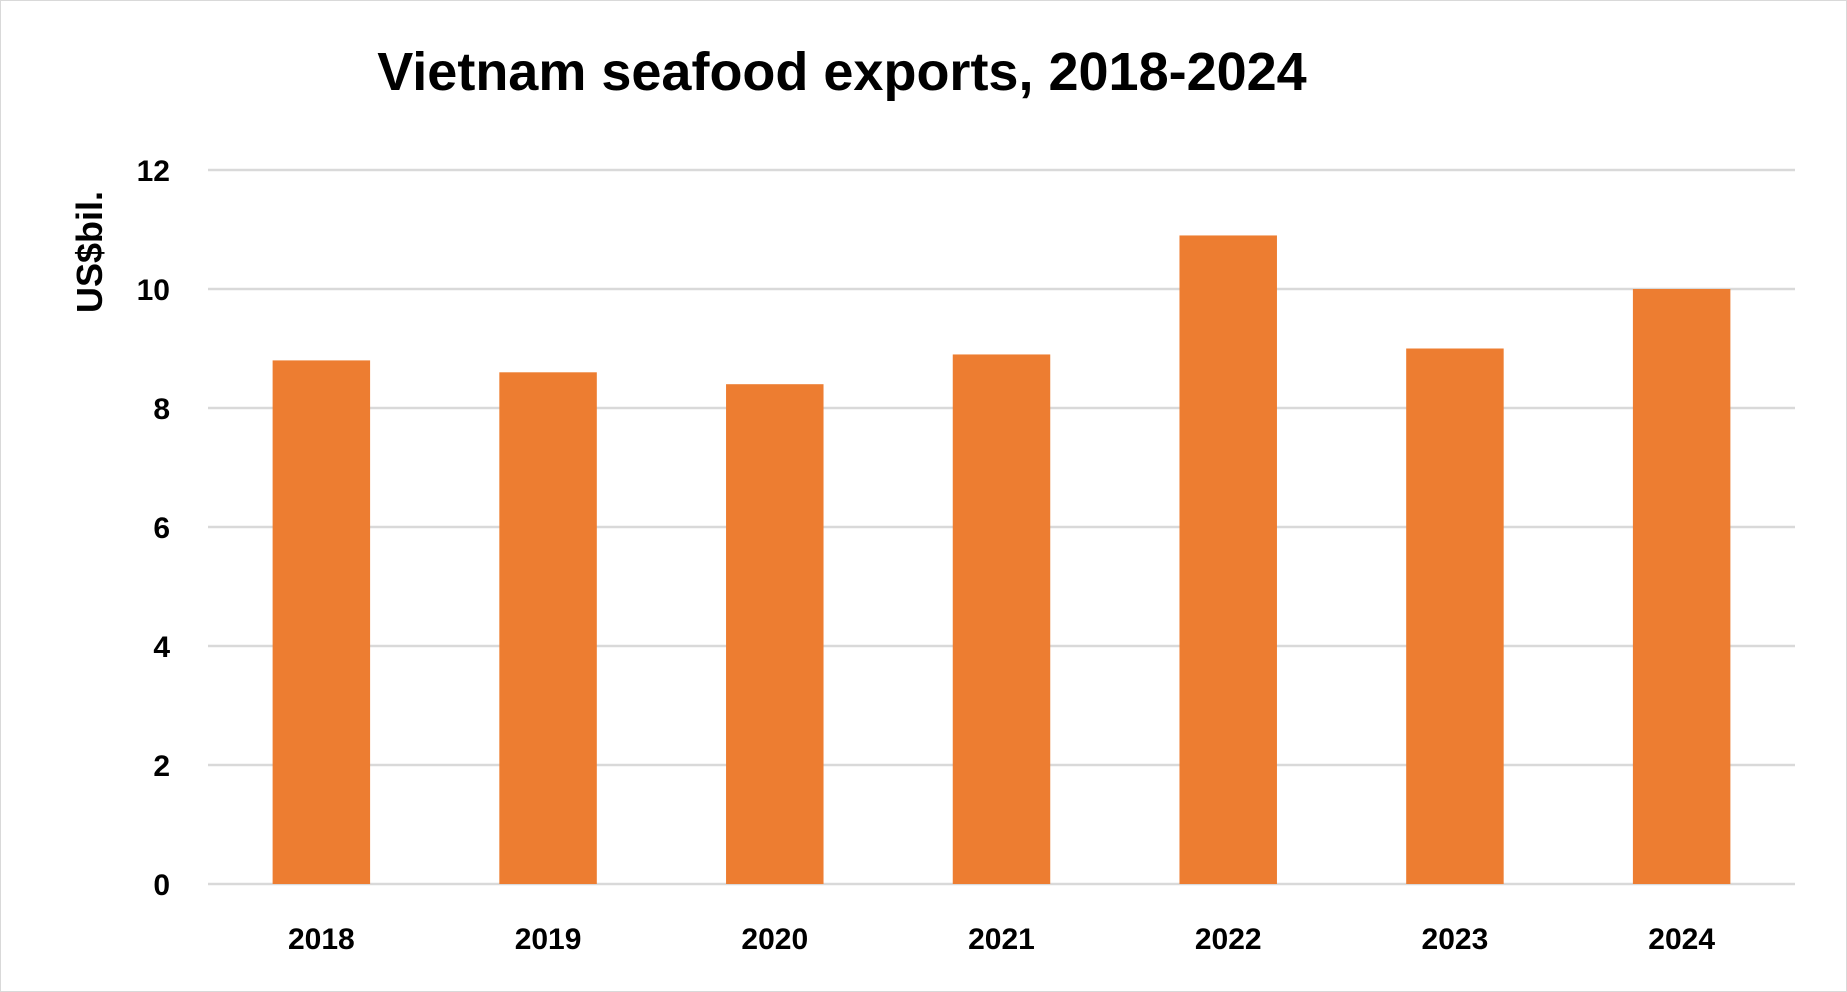 Image resolution: width=1847 pixels, height=992 pixels. Describe the element at coordinates (1681, 586) in the screenshot. I see `bar-2024` at that location.